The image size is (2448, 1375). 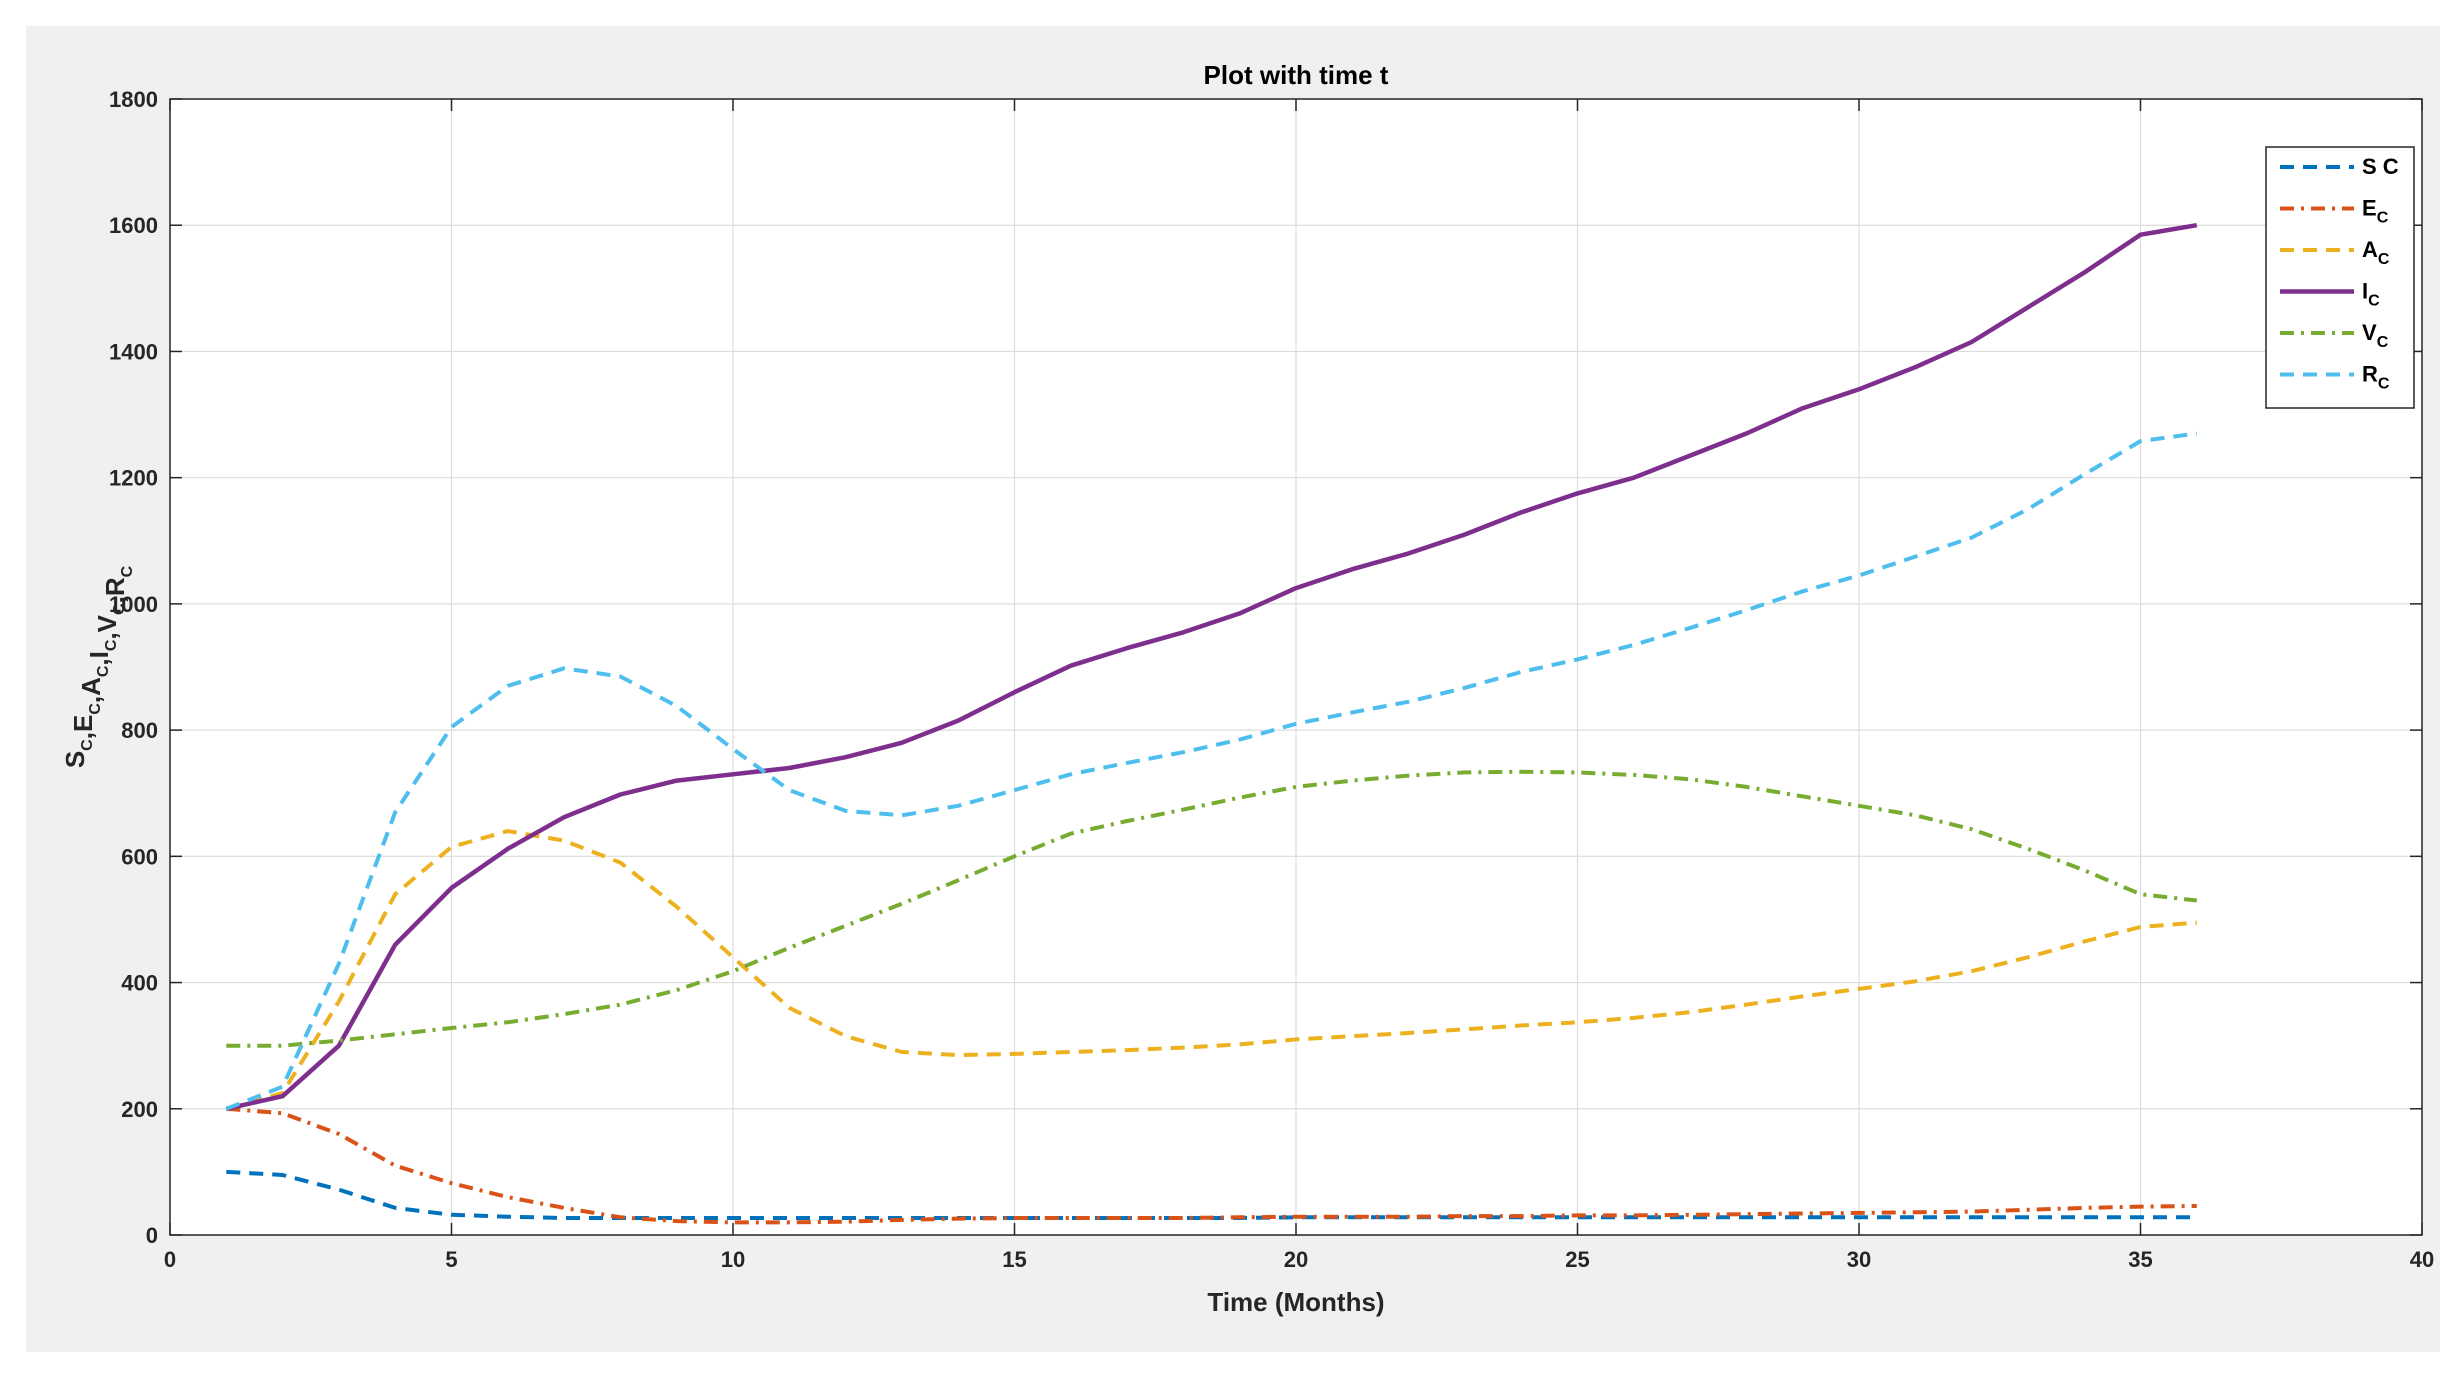 I want to click on y-tick-label: 1800, so click(x=133, y=99).